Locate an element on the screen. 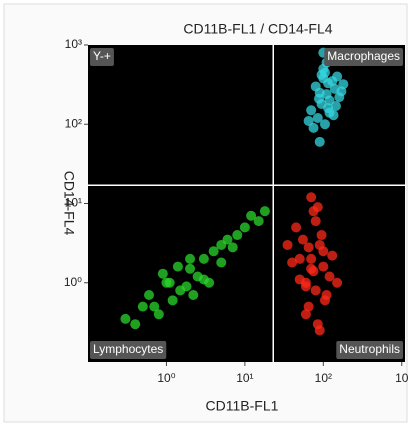 This screenshot has height=426, width=411. y-tick-label: 10⁰ is located at coordinates (73, 282).